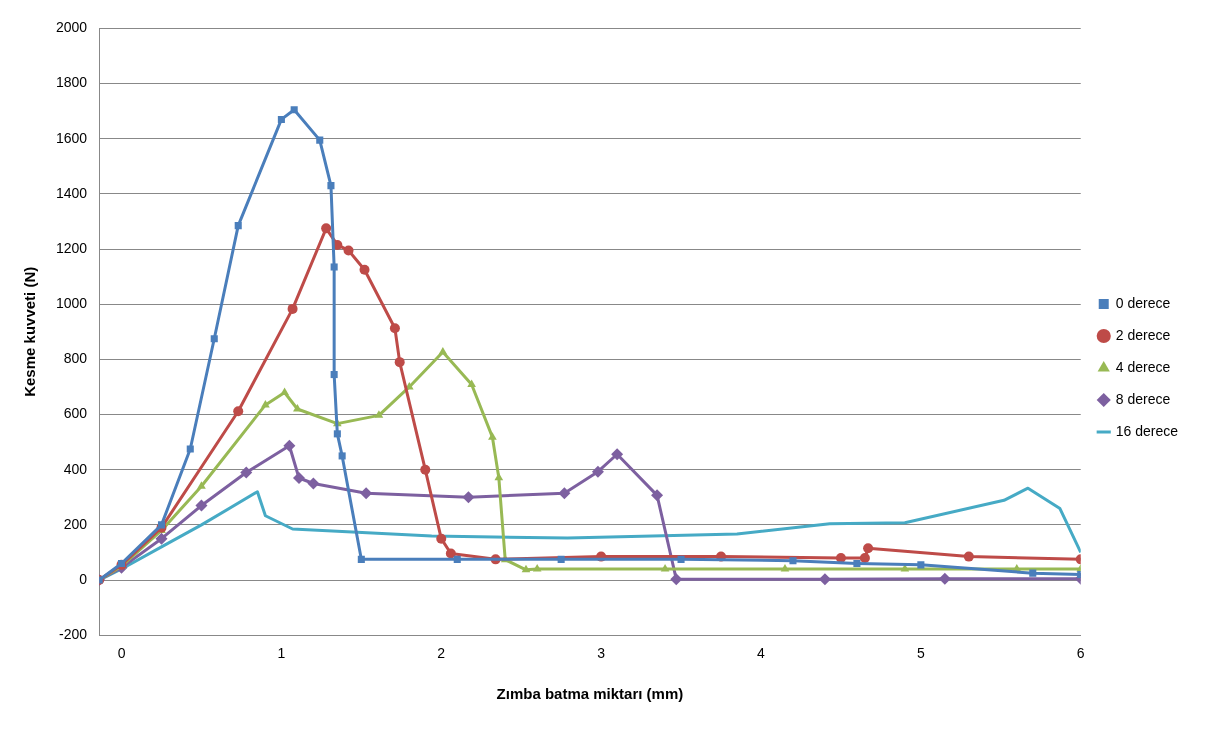 This screenshot has height=729, width=1212. What do you see at coordinates (441, 653) in the screenshot?
I see `x-tick-label: 2` at bounding box center [441, 653].